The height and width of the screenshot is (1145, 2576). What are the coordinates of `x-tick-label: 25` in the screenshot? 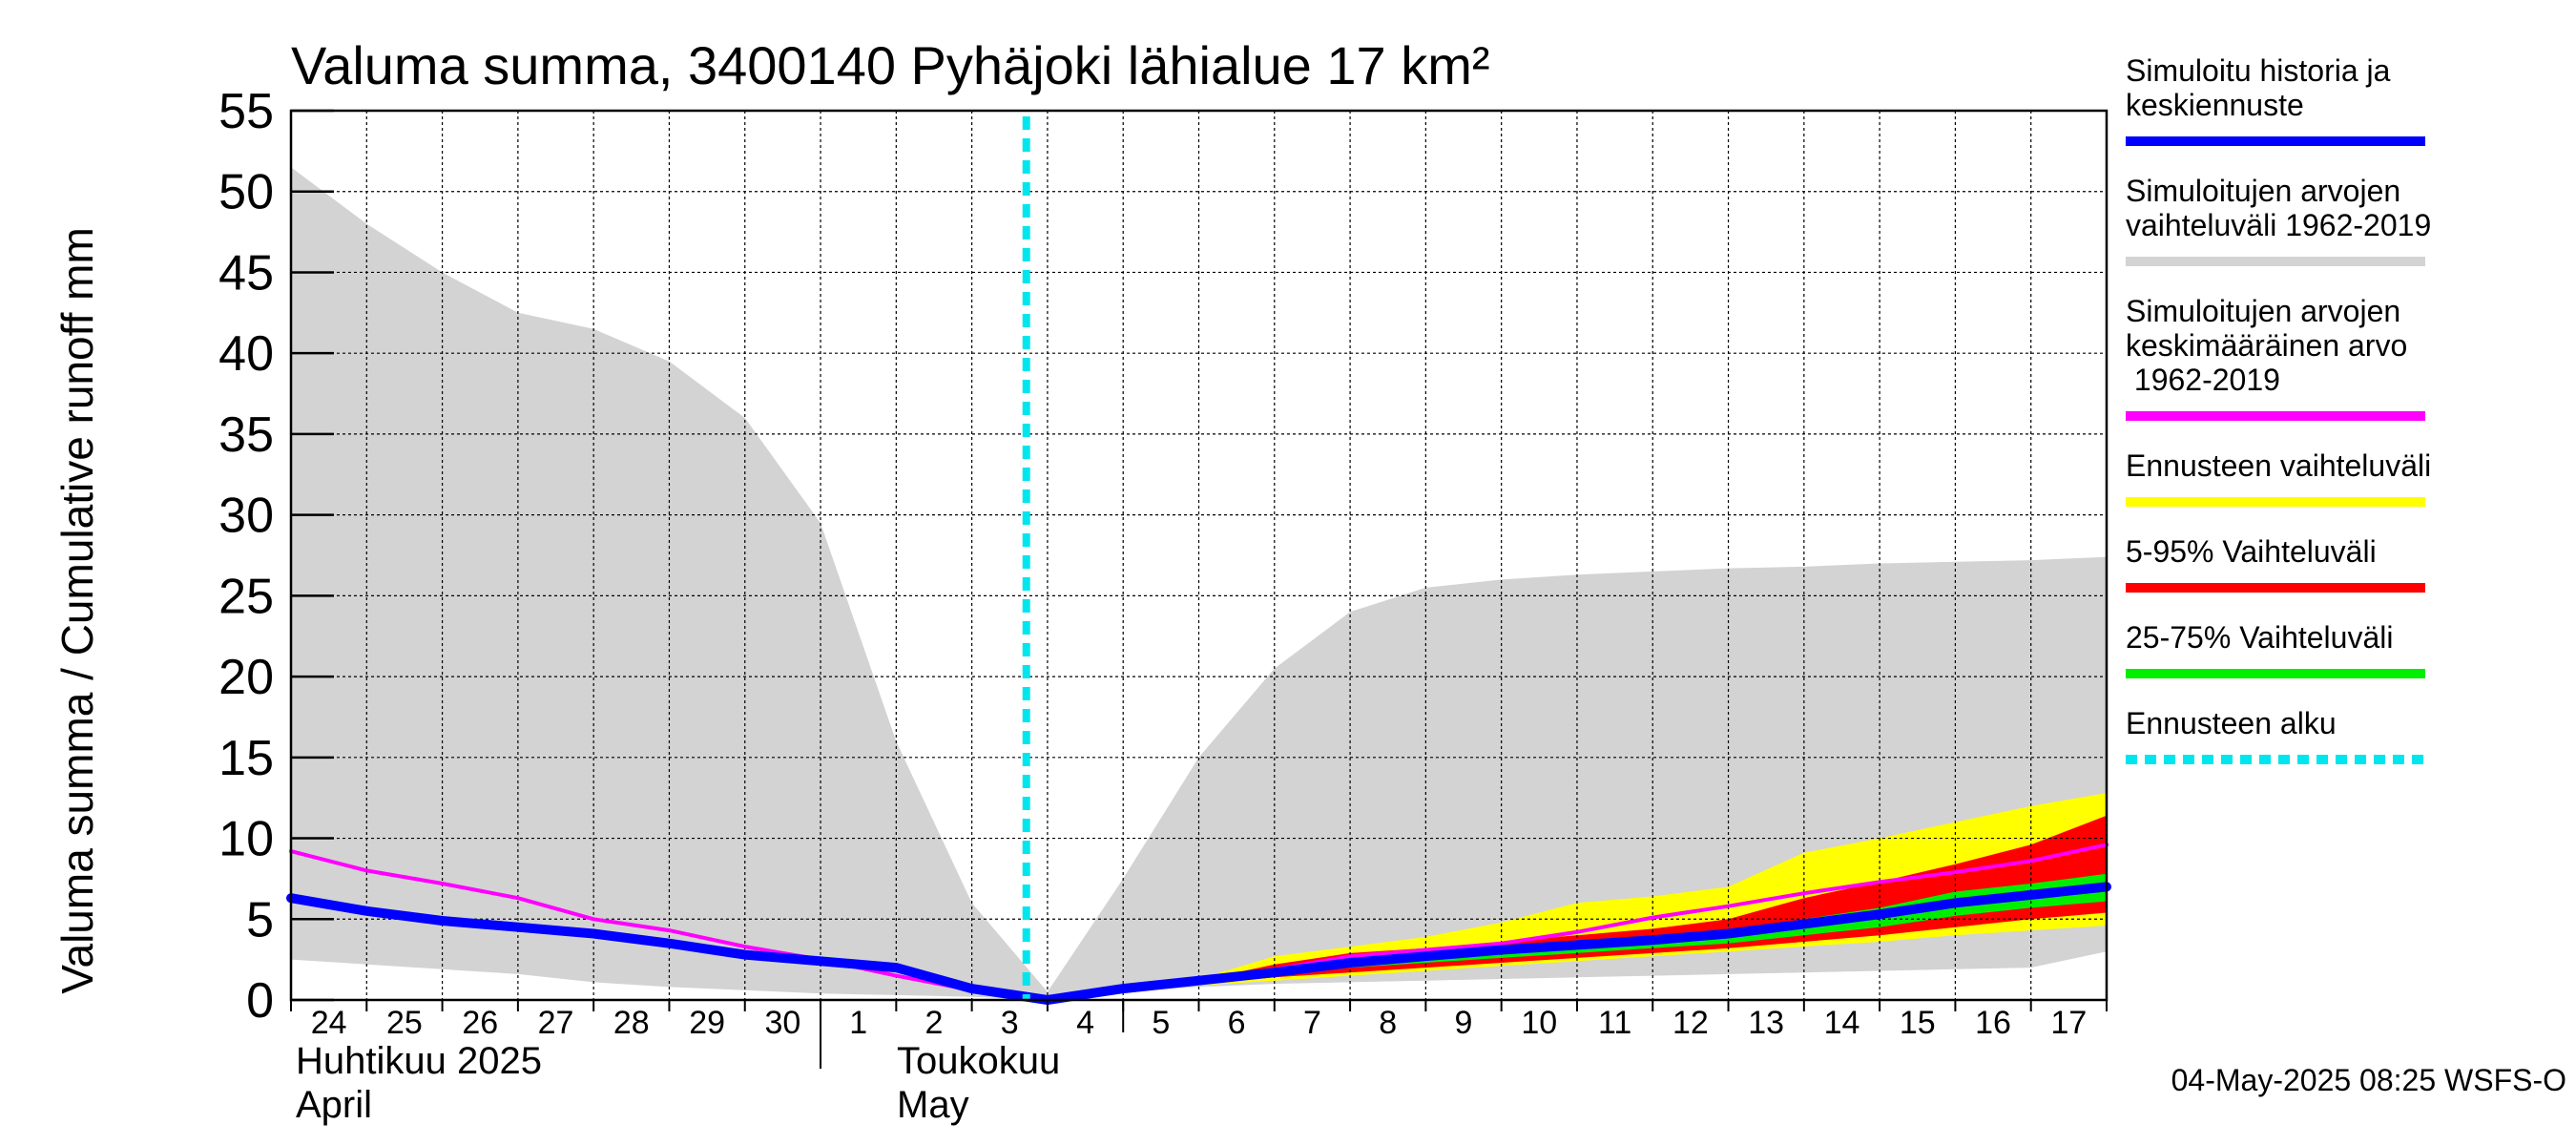 It's located at (404, 1023).